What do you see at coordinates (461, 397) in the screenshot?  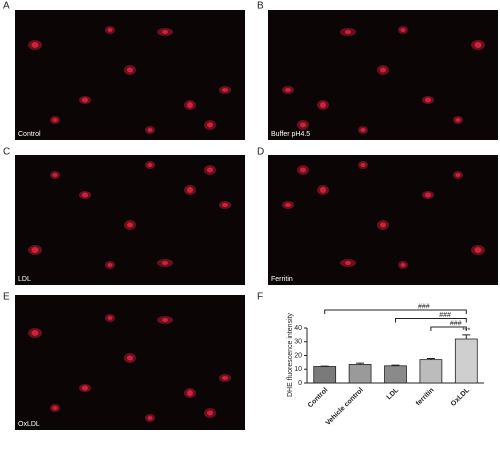 I see `x-tick-label: OxLDL` at bounding box center [461, 397].